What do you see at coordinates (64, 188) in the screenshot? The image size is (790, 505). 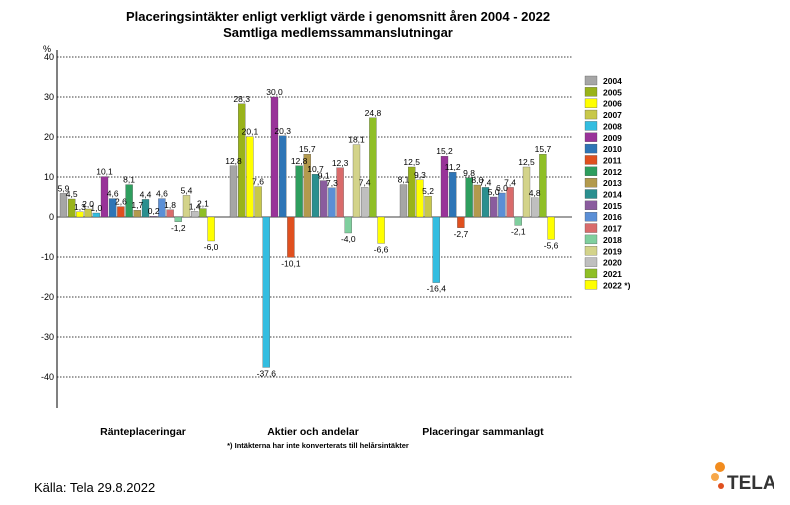 I see `data-label: 5,9` at bounding box center [64, 188].